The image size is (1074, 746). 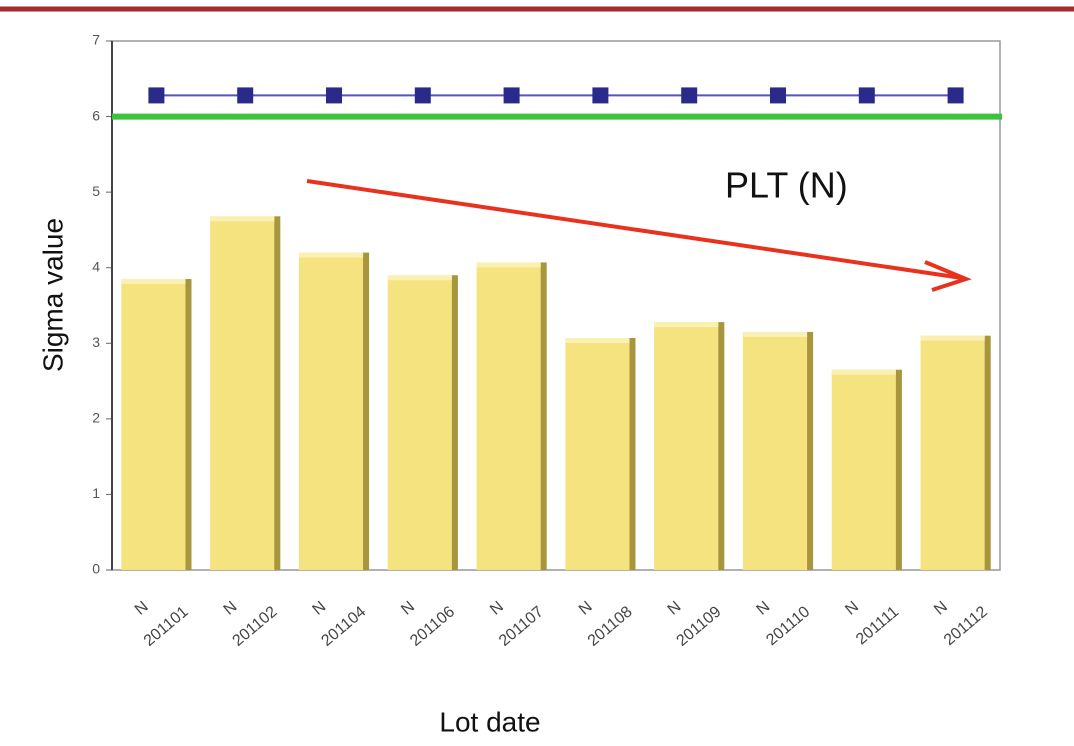 What do you see at coordinates (96, 266) in the screenshot?
I see `y-tick-label: 4` at bounding box center [96, 266].